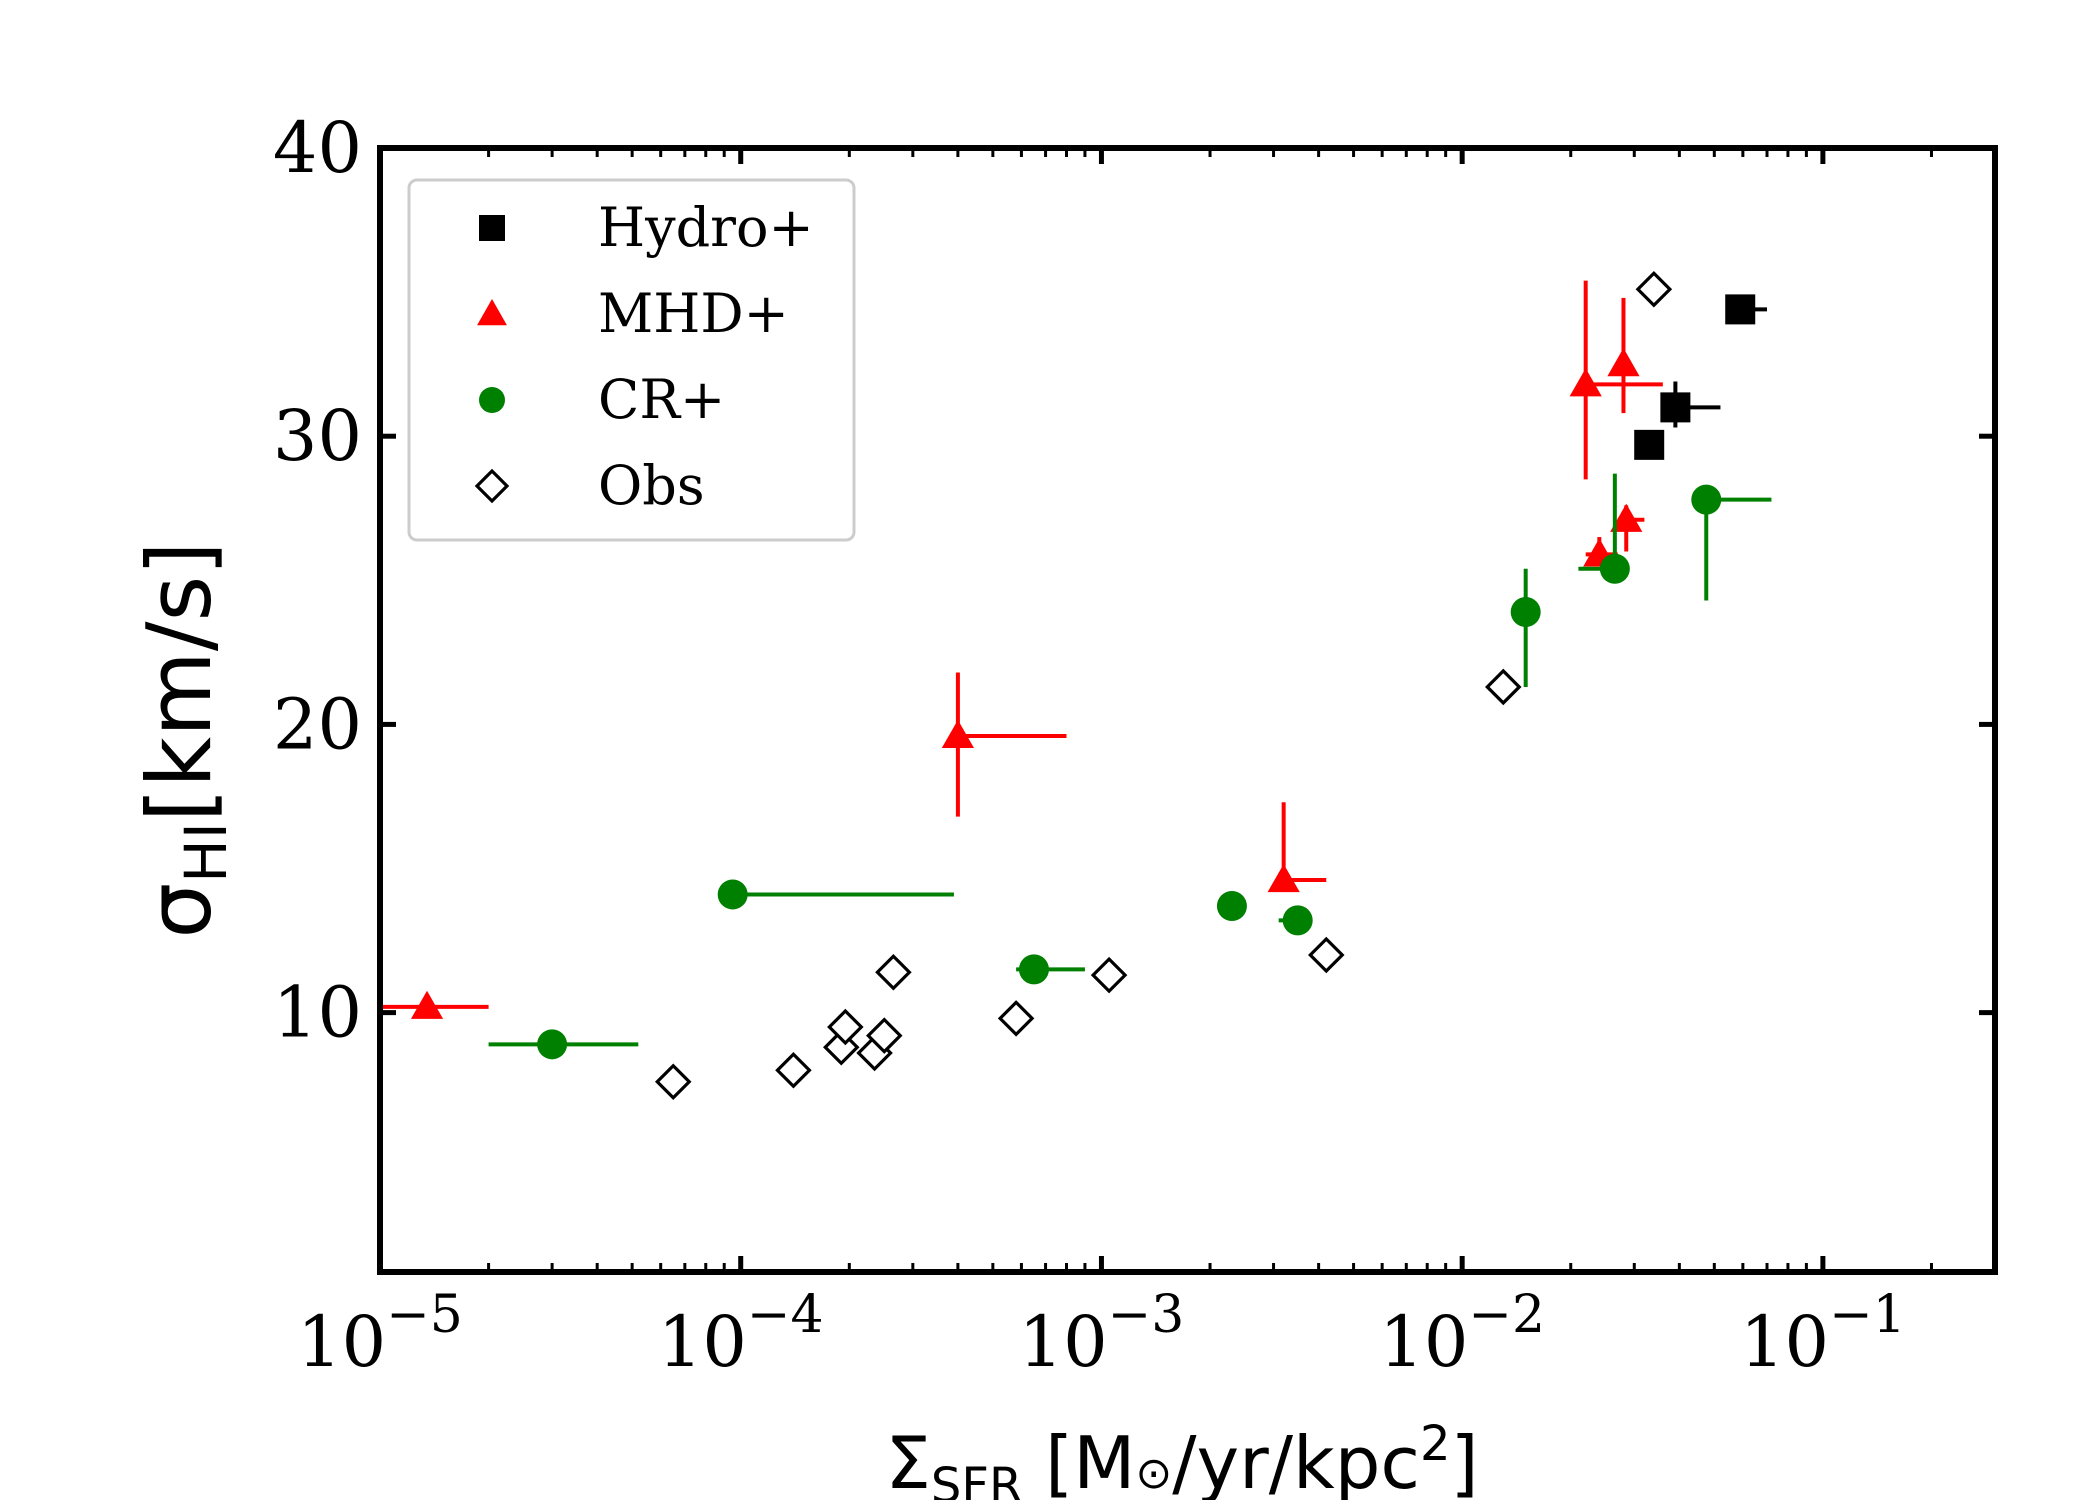 The height and width of the screenshot is (1500, 2100). I want to click on x-tick-label: 10⁻², so click(1462, 1334).